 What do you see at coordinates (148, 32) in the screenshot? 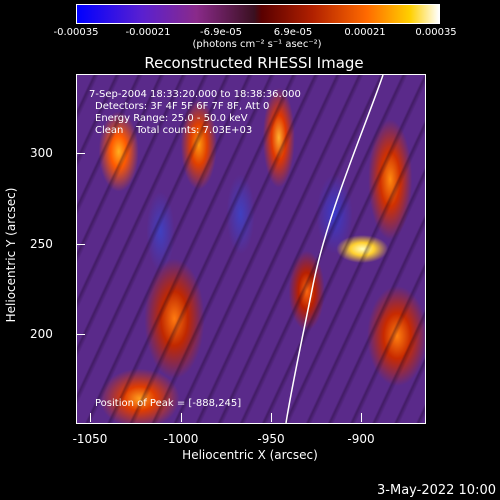
I see `colorbar-tick: -0.00021` at bounding box center [148, 32].